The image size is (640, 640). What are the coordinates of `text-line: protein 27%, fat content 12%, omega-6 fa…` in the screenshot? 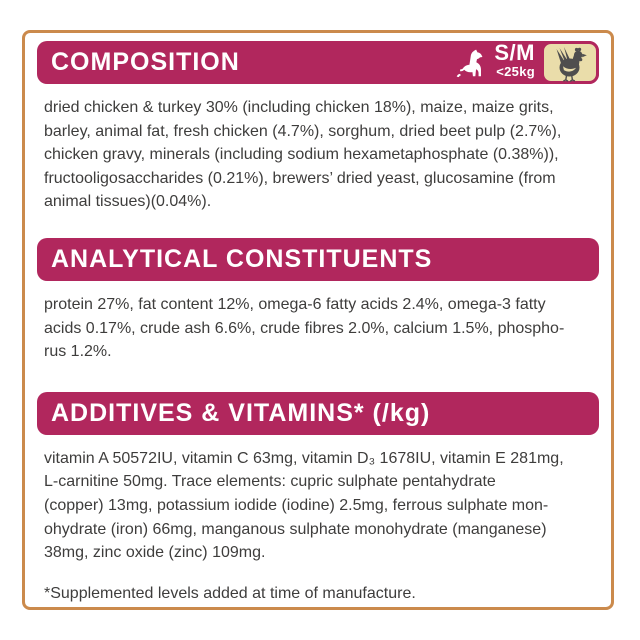 It's located at (295, 304).